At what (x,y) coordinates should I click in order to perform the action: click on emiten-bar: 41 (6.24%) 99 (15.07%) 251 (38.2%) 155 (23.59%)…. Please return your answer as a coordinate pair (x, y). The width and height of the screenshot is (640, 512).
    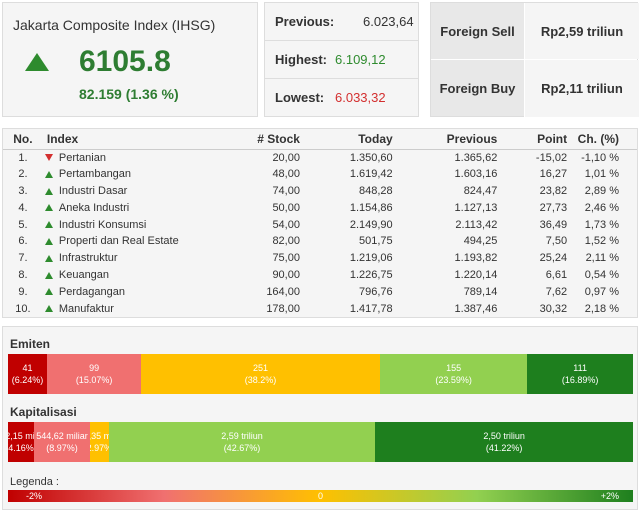
    Looking at the image, I should click on (320, 374).